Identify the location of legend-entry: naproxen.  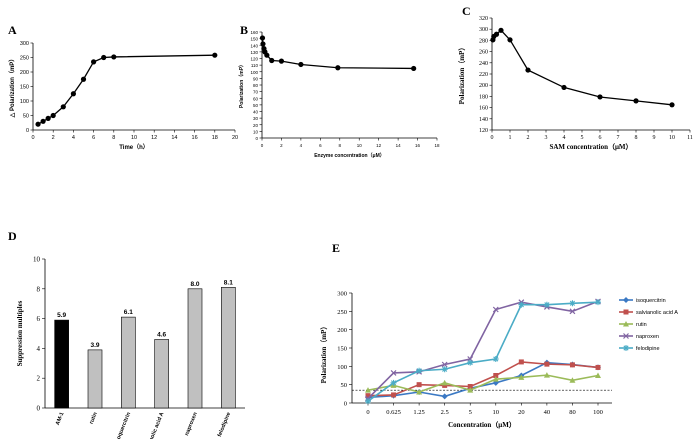
(647, 337).